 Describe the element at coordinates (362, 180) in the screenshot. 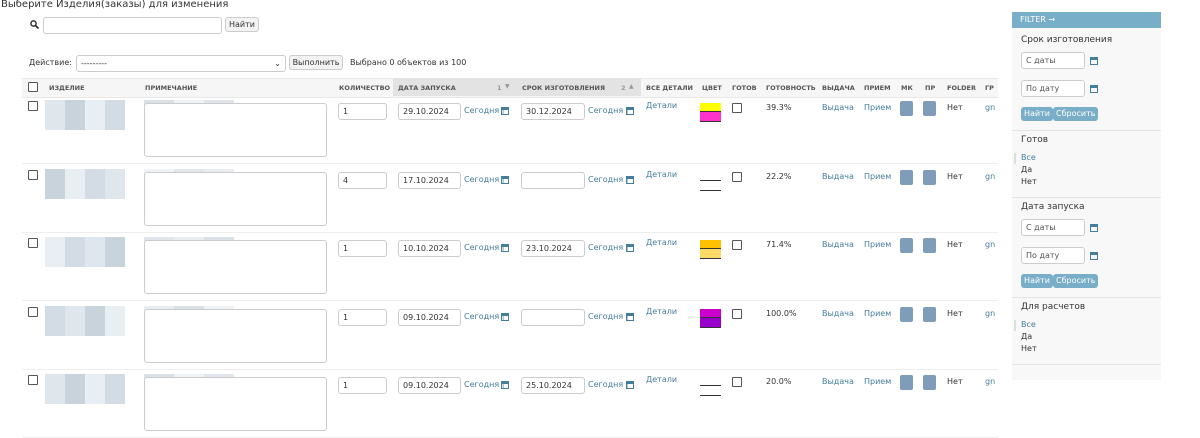

I see `quantity-input: 4` at that location.